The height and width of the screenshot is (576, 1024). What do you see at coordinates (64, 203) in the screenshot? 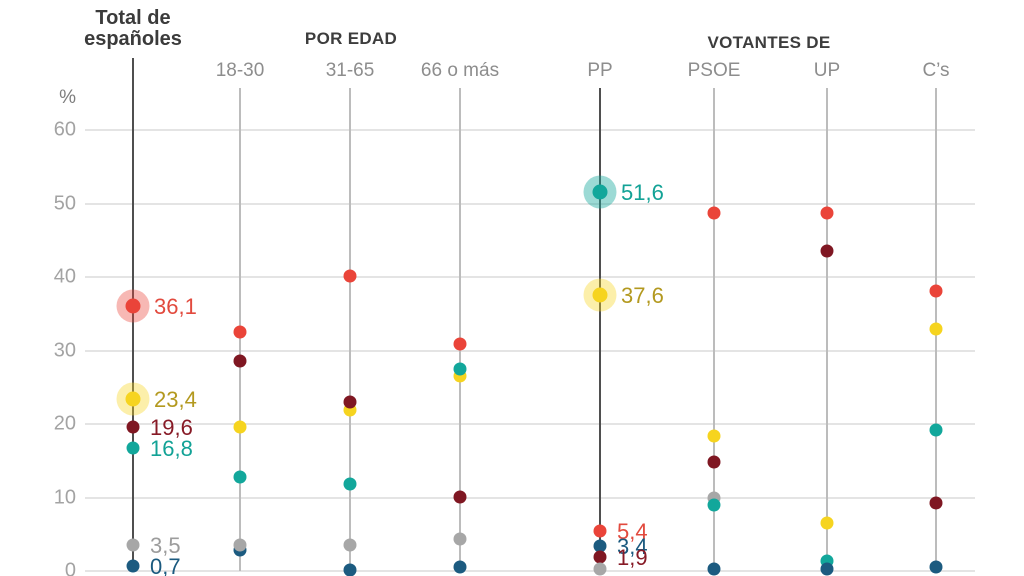
I see `y-tick-label-50: 50` at bounding box center [64, 203].